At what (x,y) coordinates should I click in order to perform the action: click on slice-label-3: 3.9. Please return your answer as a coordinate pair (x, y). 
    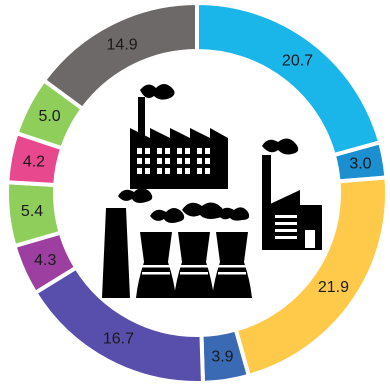
    Looking at the image, I should click on (222, 357).